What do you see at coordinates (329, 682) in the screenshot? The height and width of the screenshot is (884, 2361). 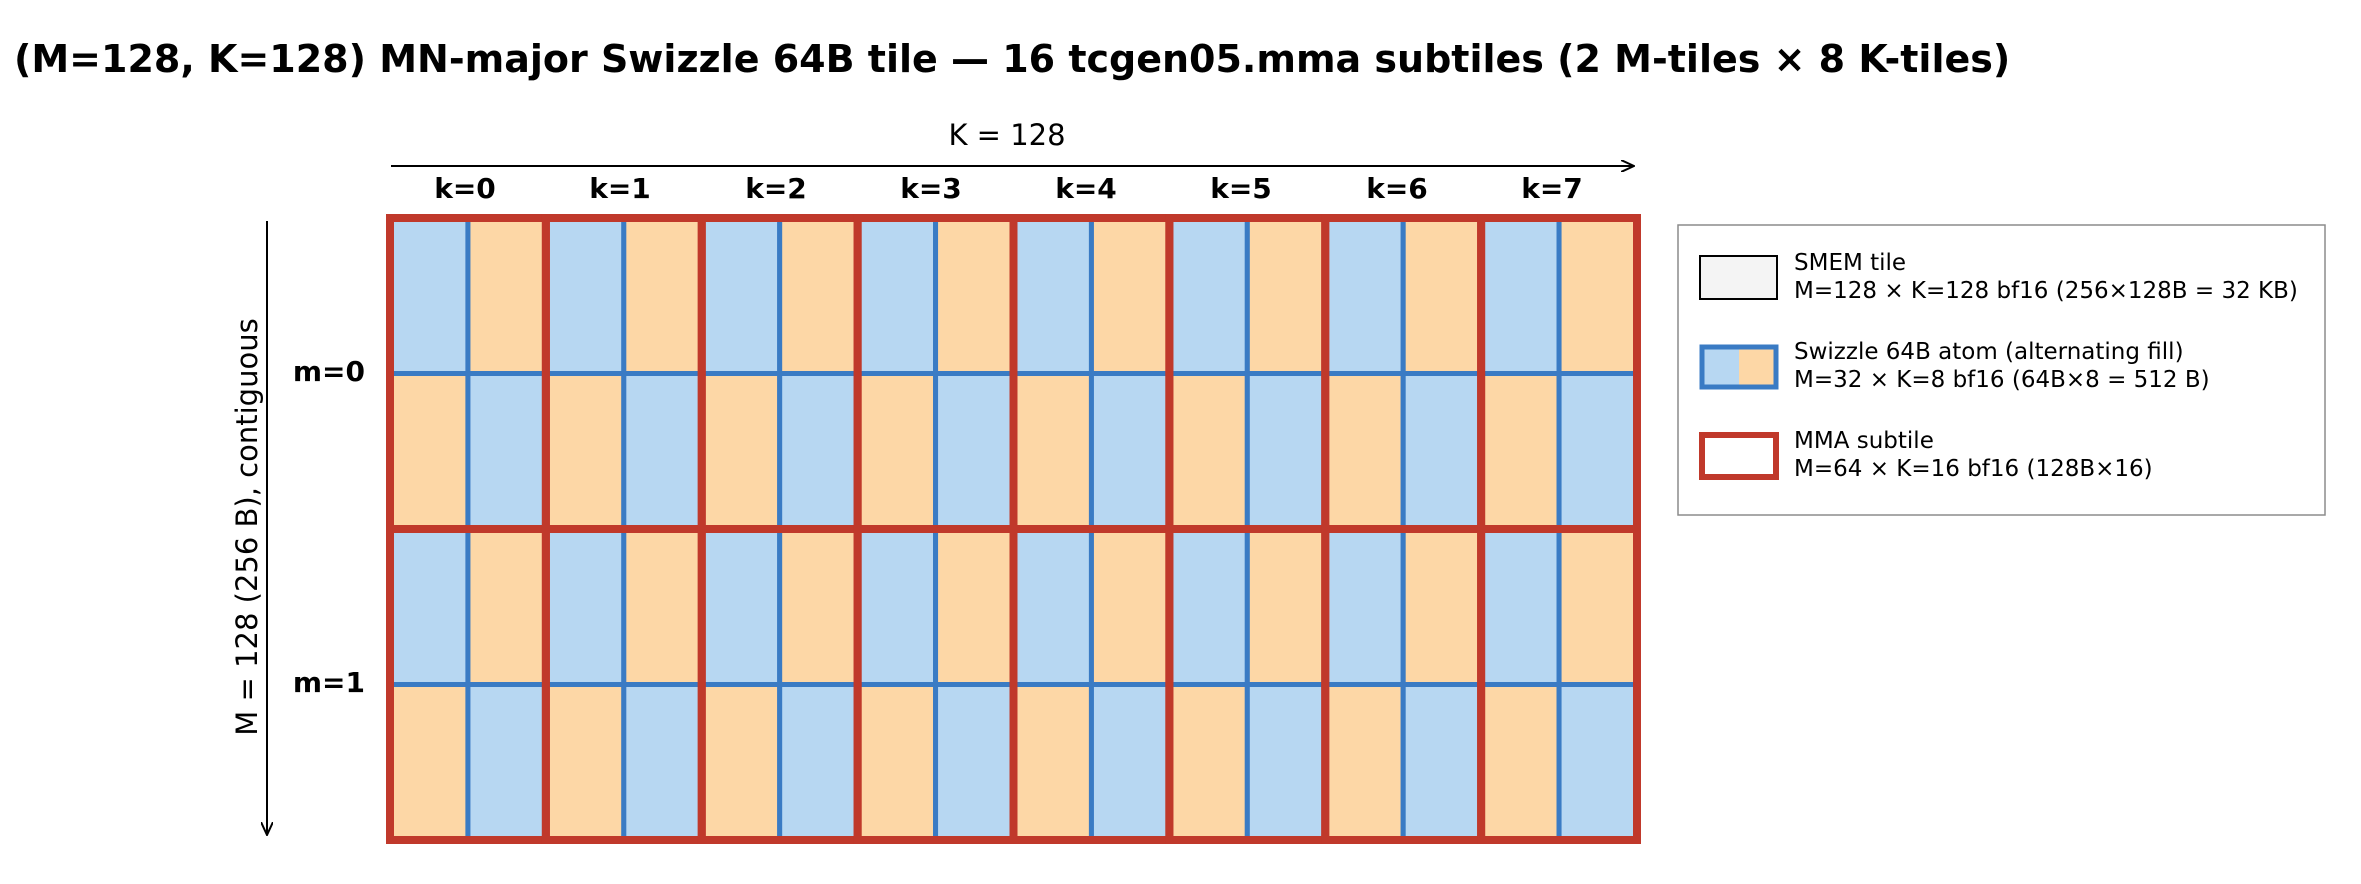 I see `m-tile-label: m=1` at bounding box center [329, 682].